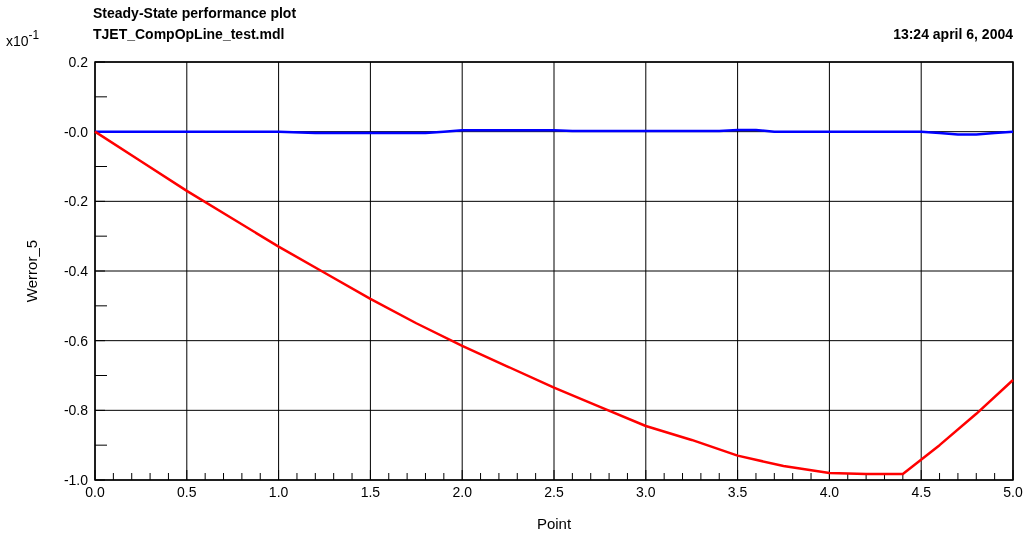 Image resolution: width=1031 pixels, height=537 pixels. I want to click on x-tick-label: 0.5, so click(187, 492).